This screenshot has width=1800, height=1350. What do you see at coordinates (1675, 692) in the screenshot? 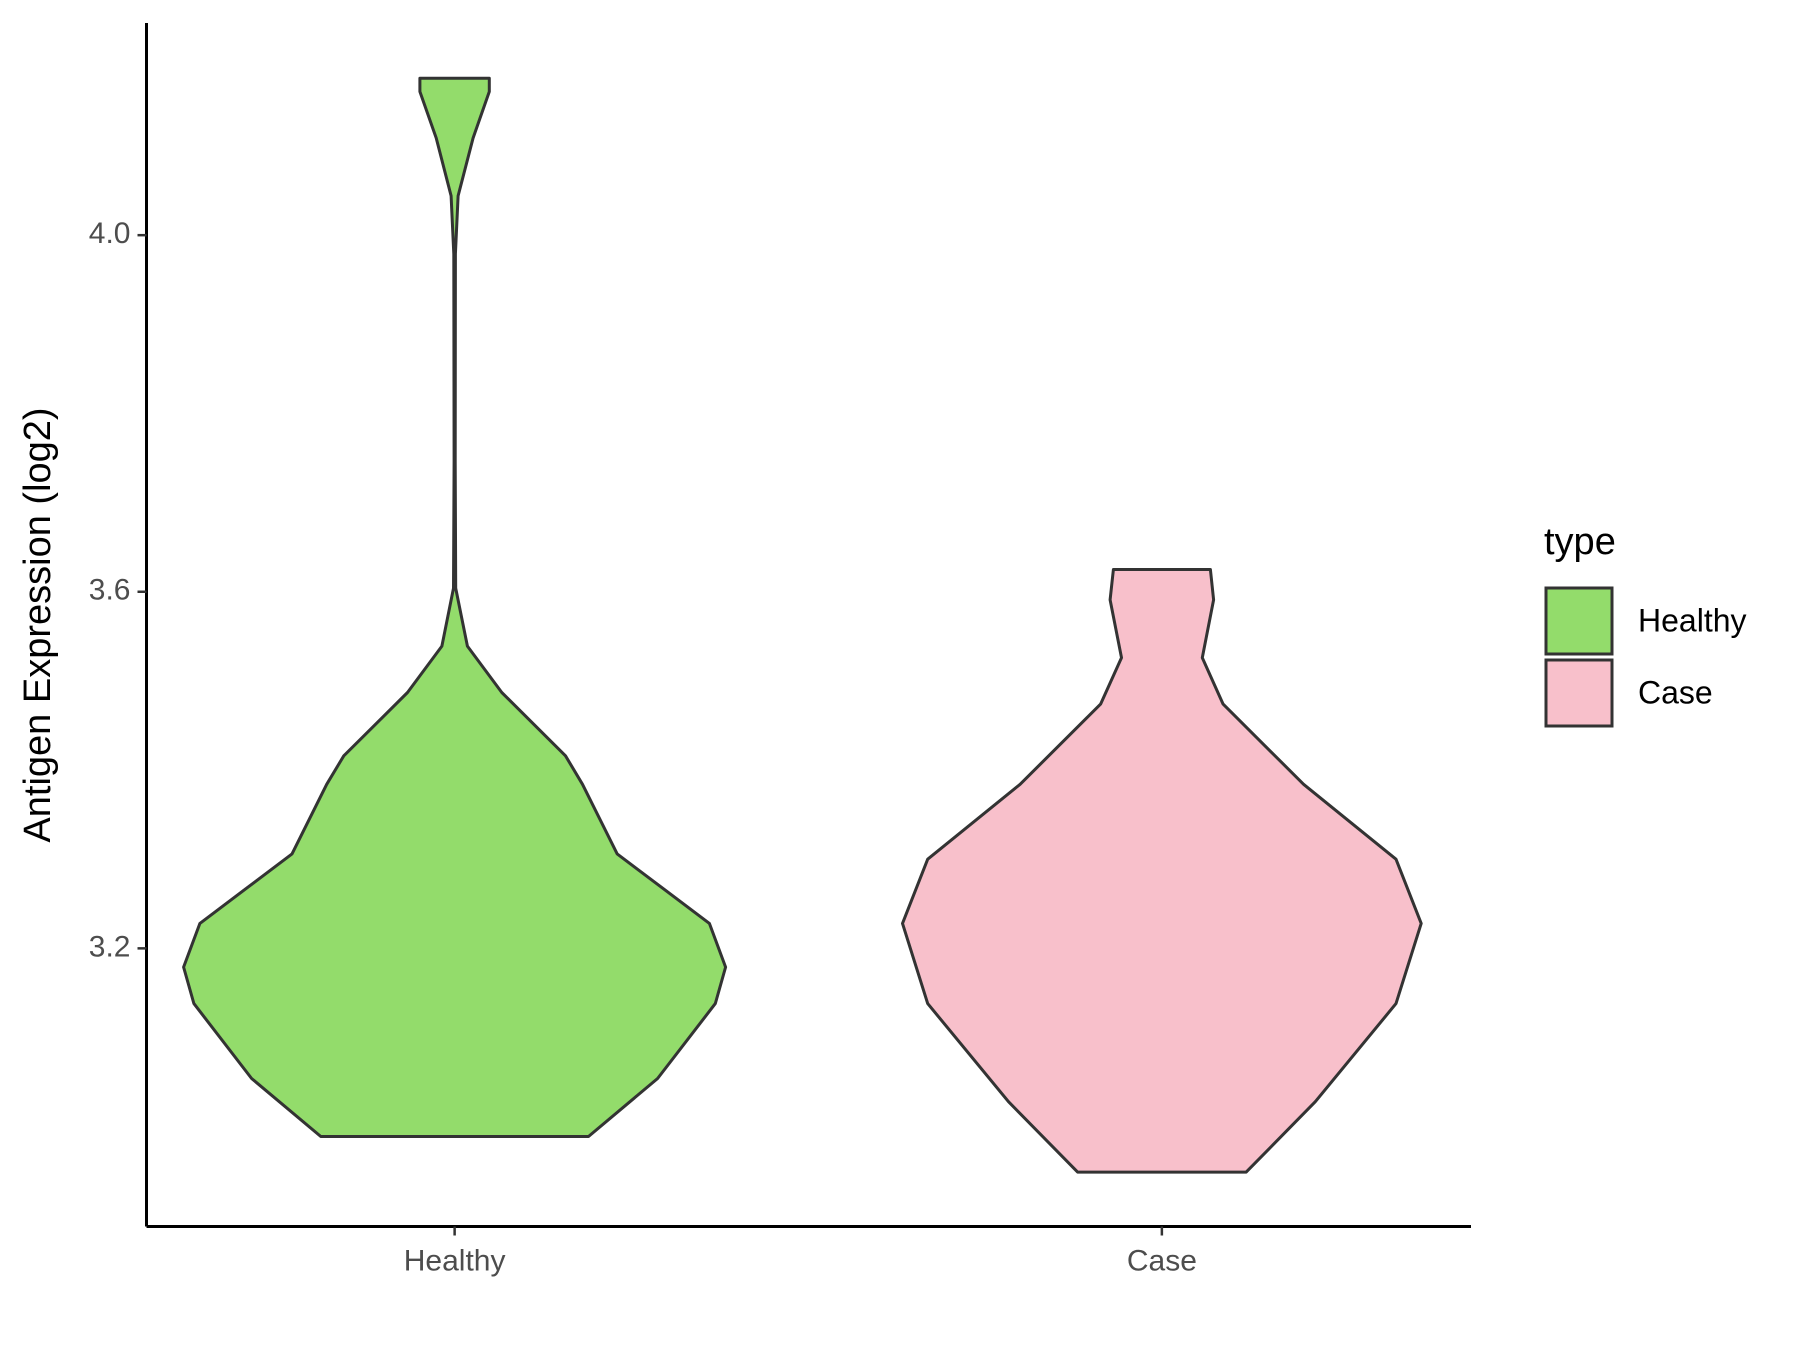
I see `legend-label: Case` at bounding box center [1675, 692].